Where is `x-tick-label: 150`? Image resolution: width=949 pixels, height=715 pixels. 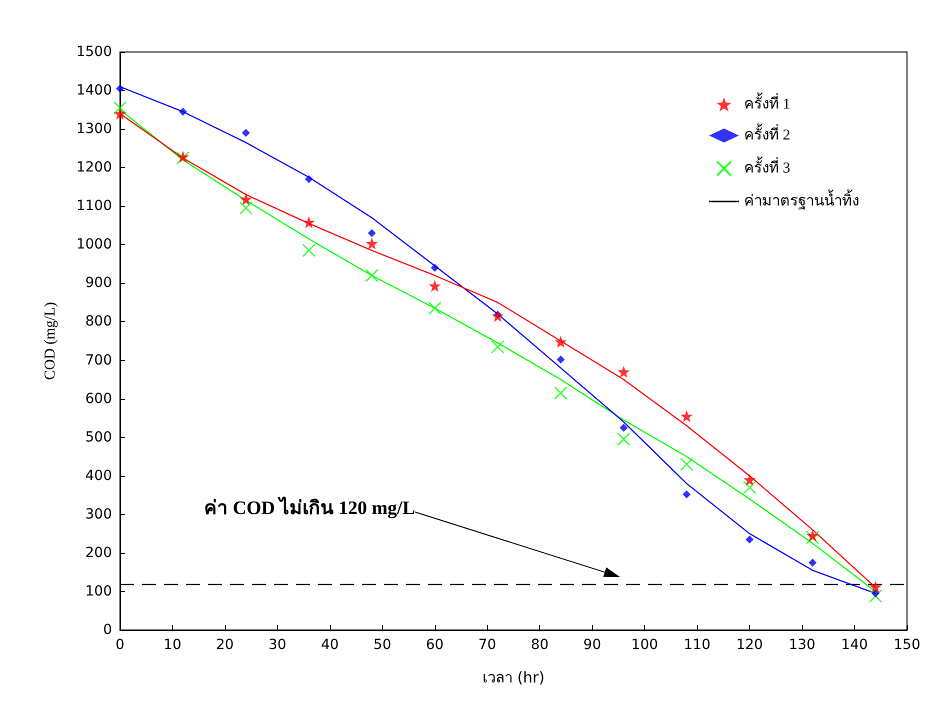 x-tick-label: 150 is located at coordinates (907, 645).